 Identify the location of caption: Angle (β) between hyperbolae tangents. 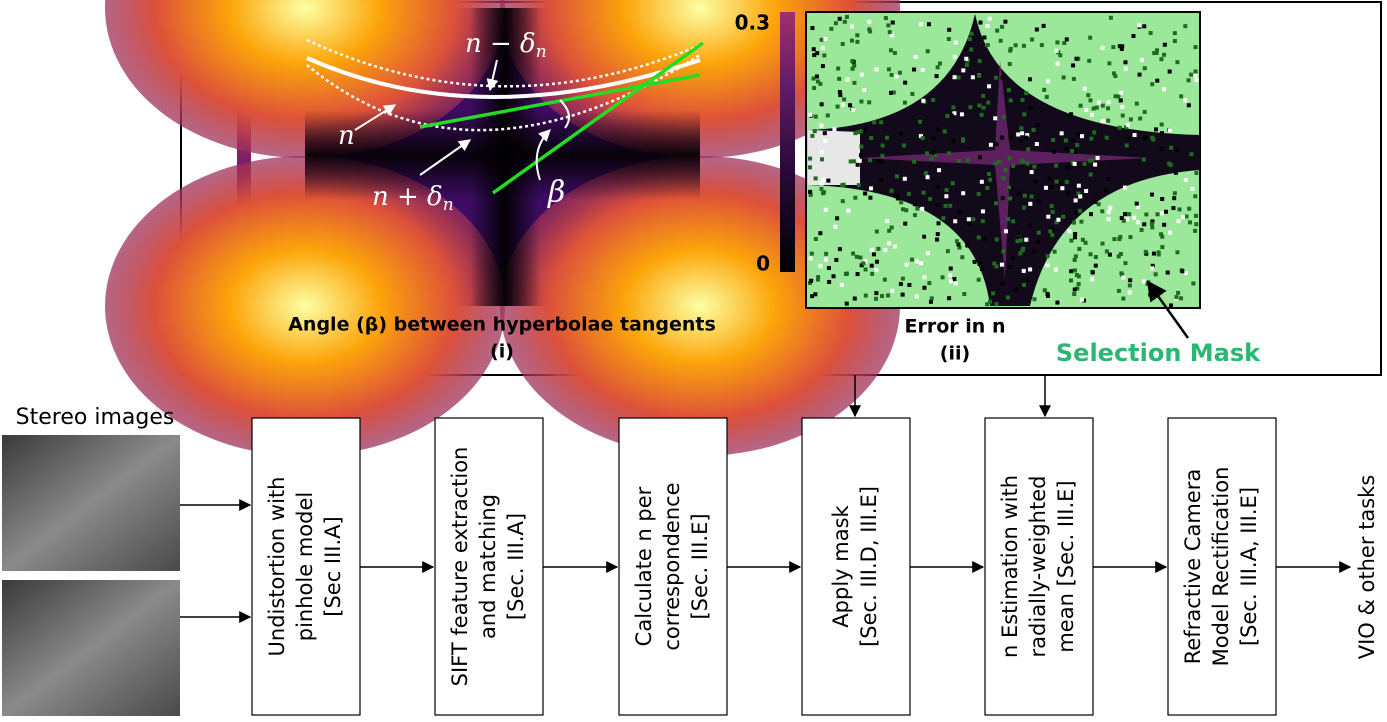
(502, 325).